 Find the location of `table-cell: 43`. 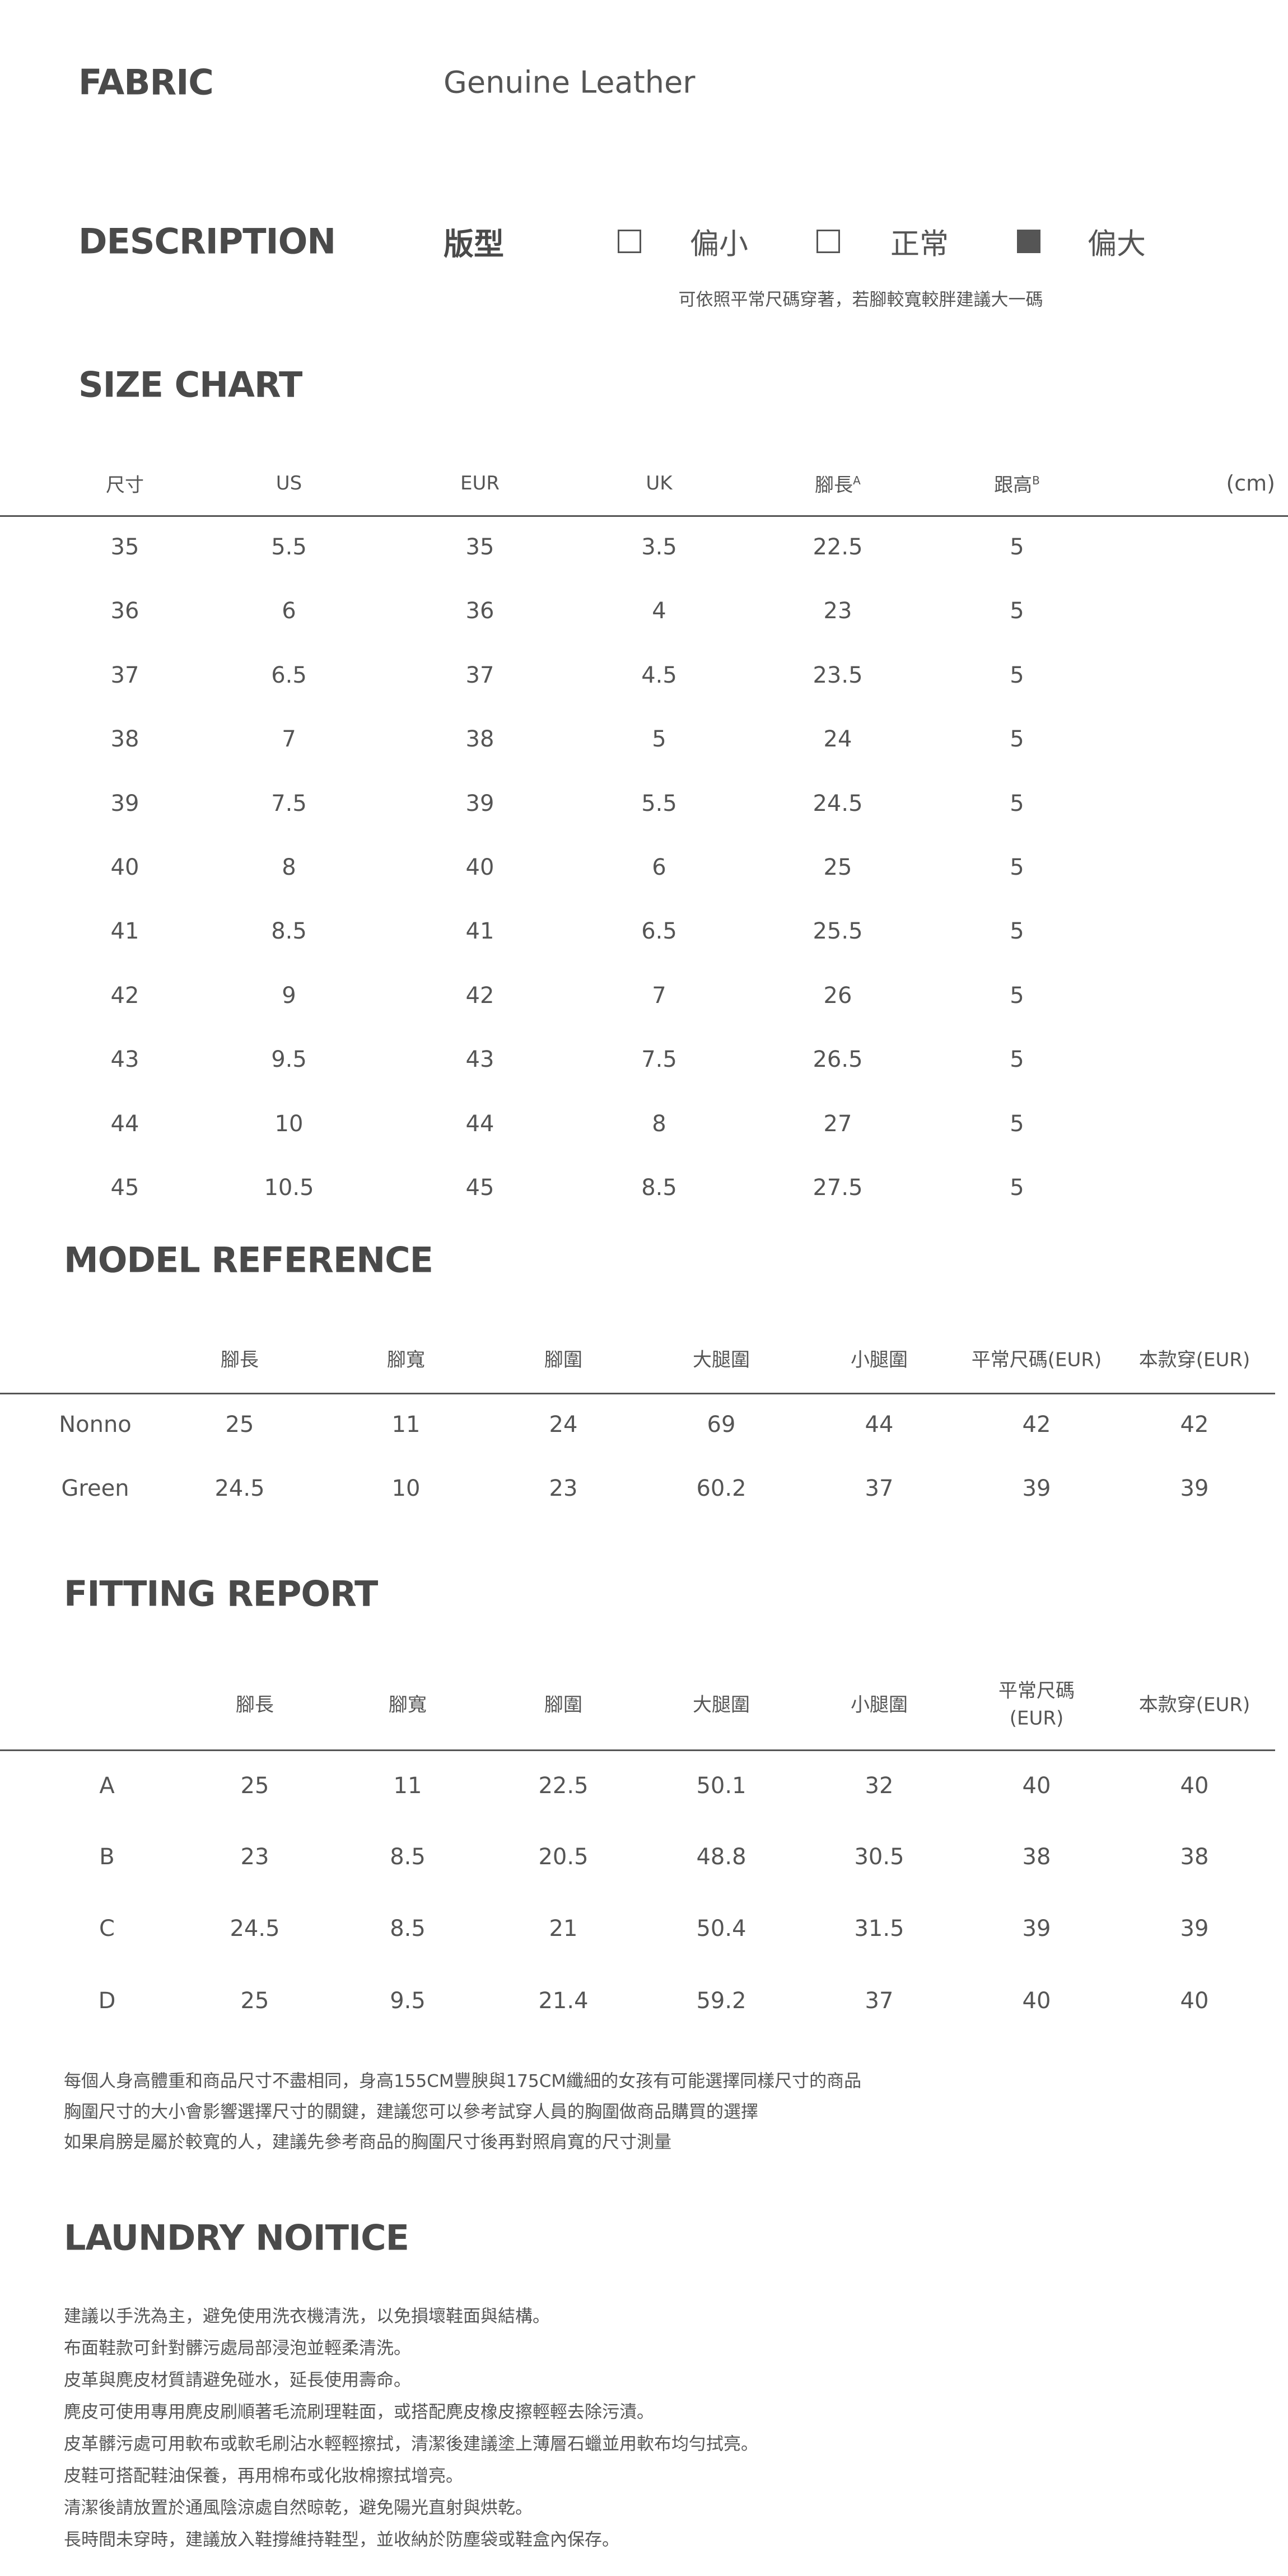

table-cell: 43 is located at coordinates (480, 1060).